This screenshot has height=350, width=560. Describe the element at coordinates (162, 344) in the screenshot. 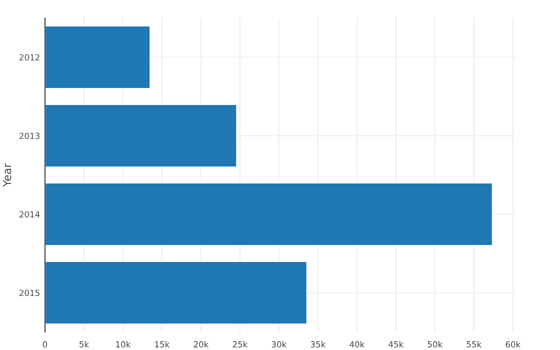

I see `x-tick-label: 15k` at that location.